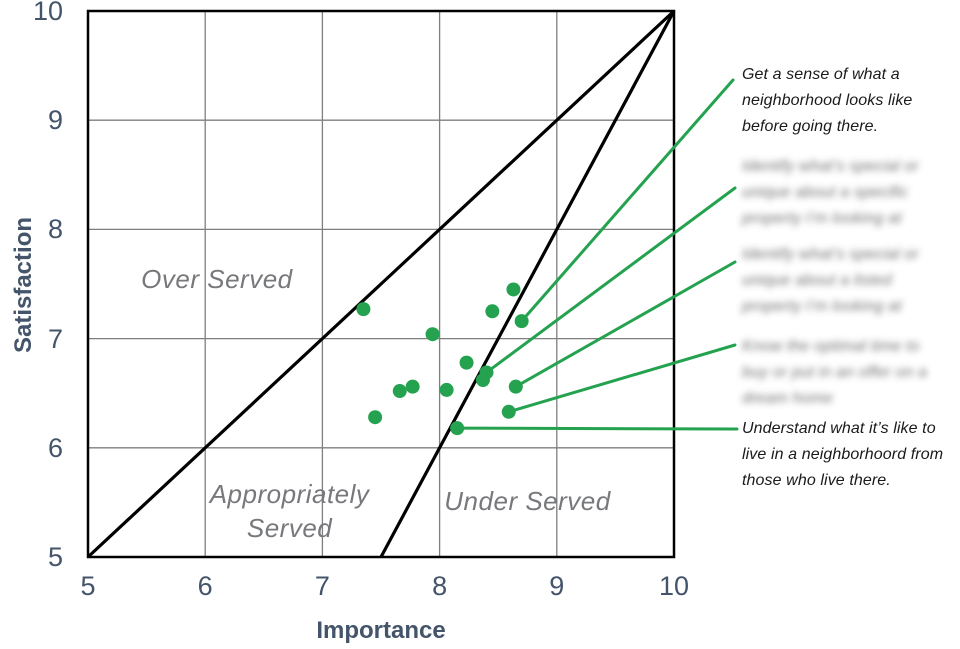 The image size is (960, 649). I want to click on x-tick-label: 10, so click(674, 586).